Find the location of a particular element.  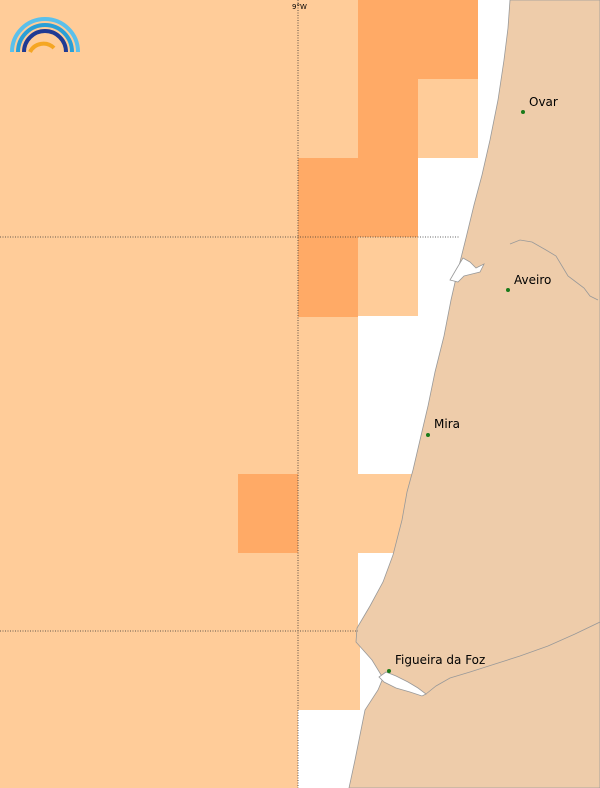

city-aveiro: Aveiro is located at coordinates (528, 282).